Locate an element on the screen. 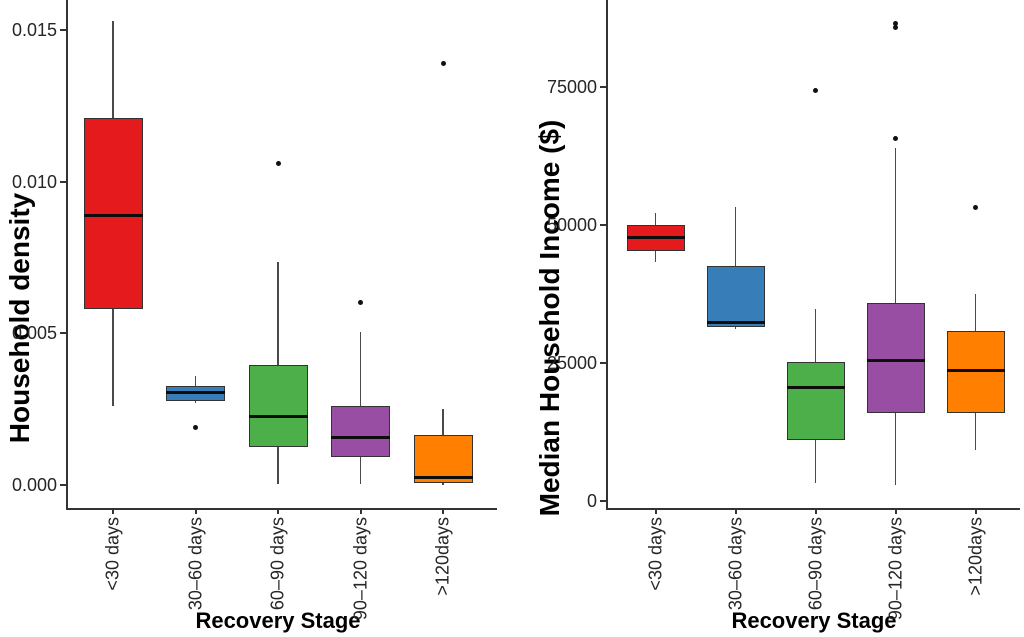 The width and height of the screenshot is (1024, 637). y-tick-label: 0.015 is located at coordinates (34, 30).